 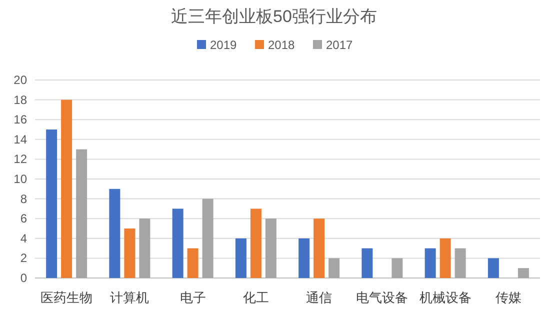 What do you see at coordinates (24, 278) in the screenshot?
I see `y-tick-label: 0` at bounding box center [24, 278].